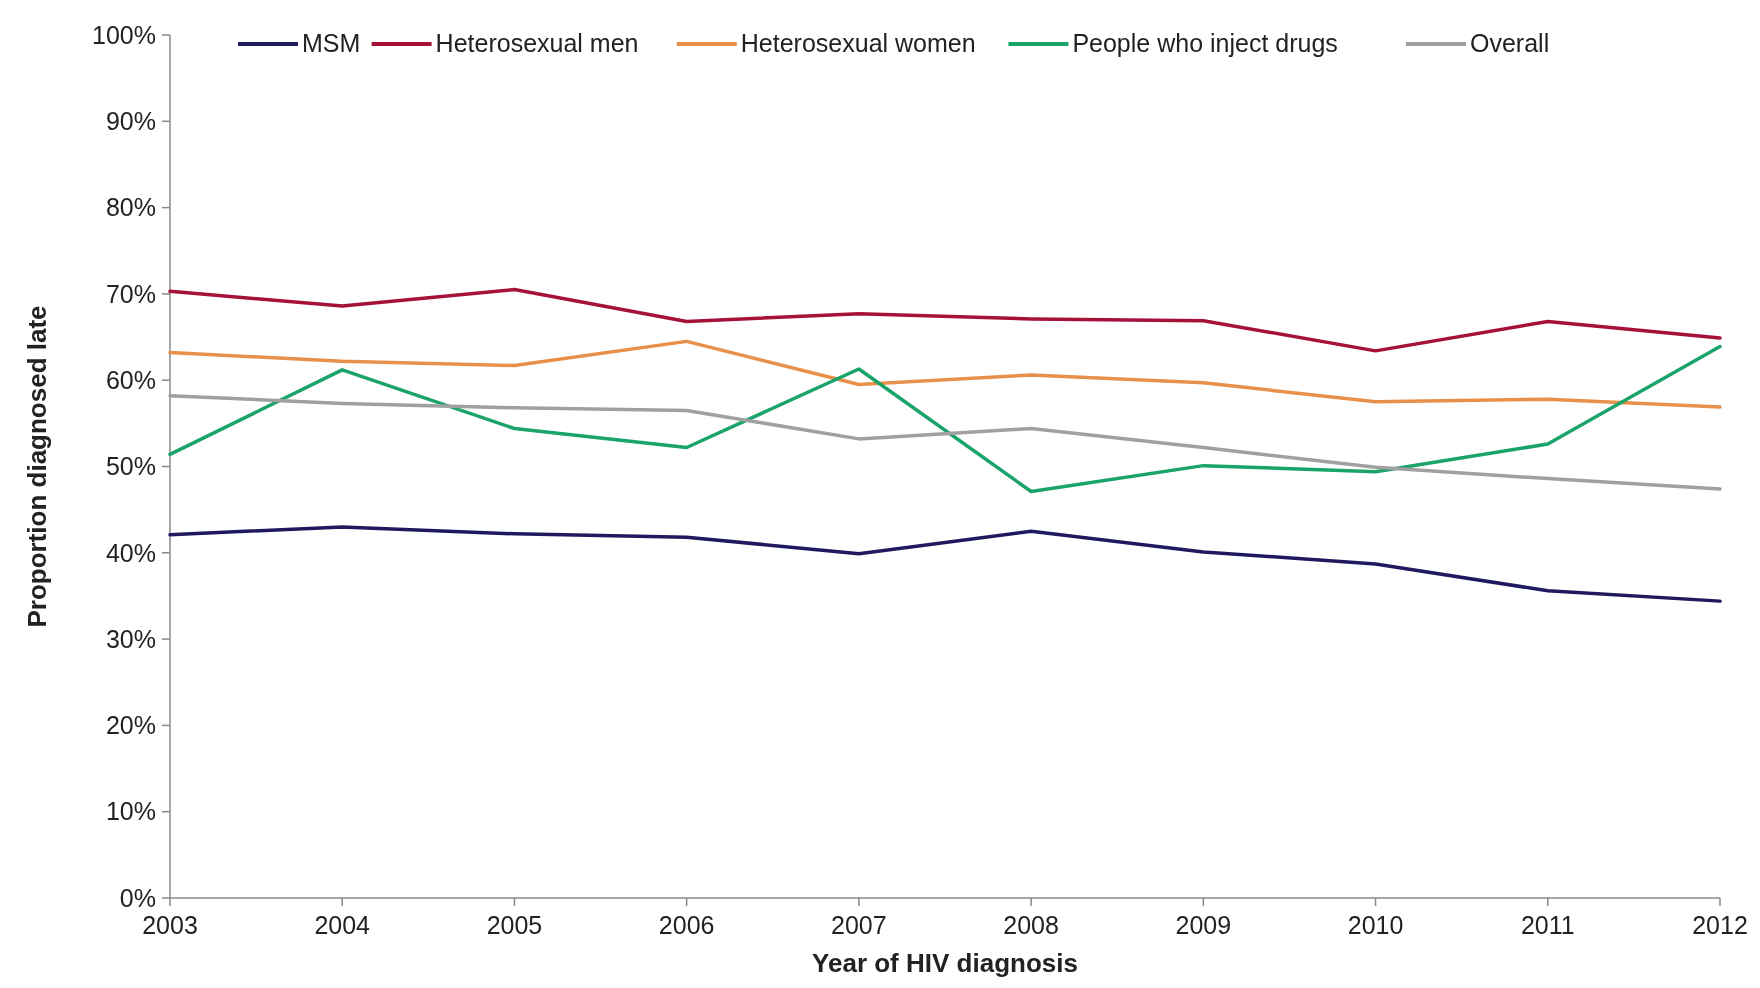 This screenshot has width=1760, height=988. Describe the element at coordinates (686, 925) in the screenshot. I see `x-tick-label: 2006` at that location.